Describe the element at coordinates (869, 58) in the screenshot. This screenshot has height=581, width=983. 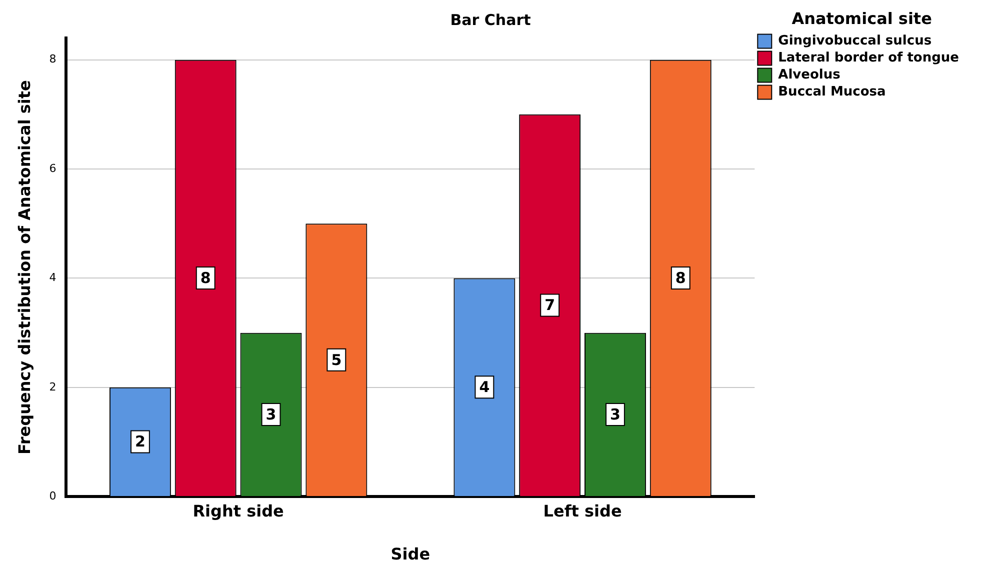
I see `legend-label: Lateral border of tongue` at that location.